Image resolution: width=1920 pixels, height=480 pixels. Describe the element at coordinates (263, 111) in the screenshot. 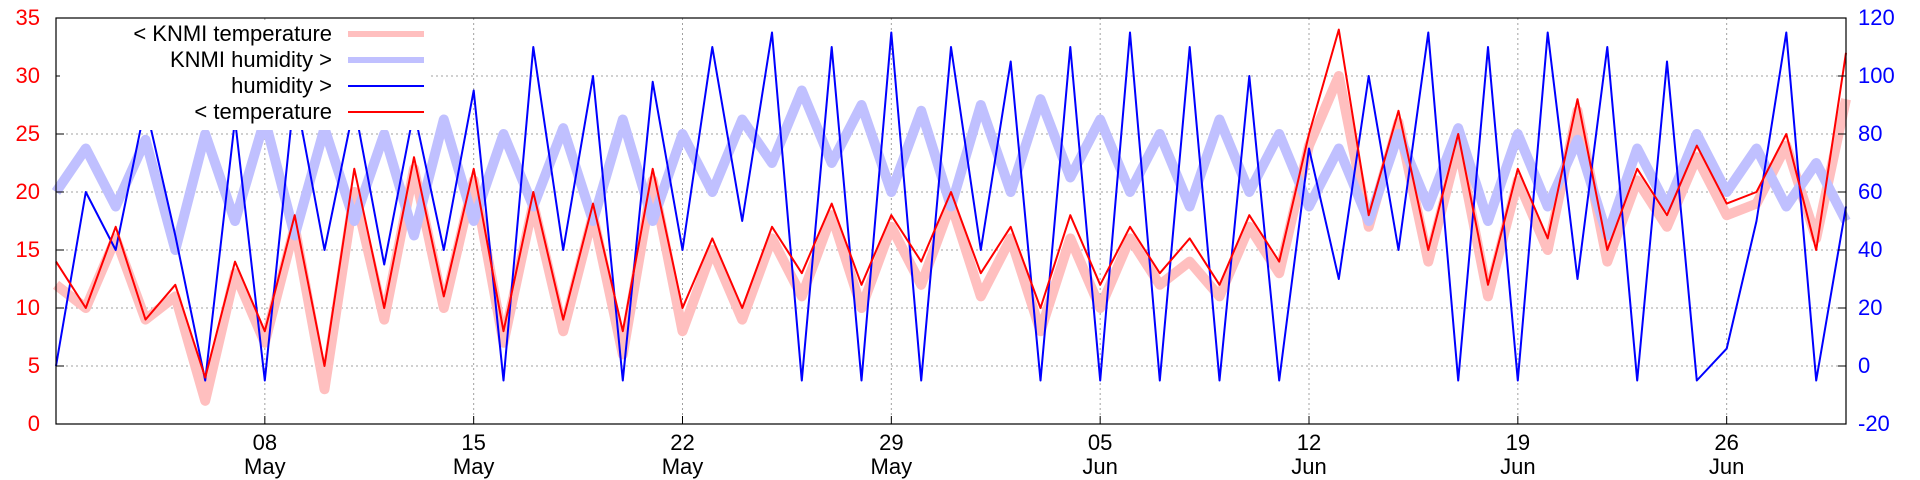

I see `legend-label: < temperature` at that location.